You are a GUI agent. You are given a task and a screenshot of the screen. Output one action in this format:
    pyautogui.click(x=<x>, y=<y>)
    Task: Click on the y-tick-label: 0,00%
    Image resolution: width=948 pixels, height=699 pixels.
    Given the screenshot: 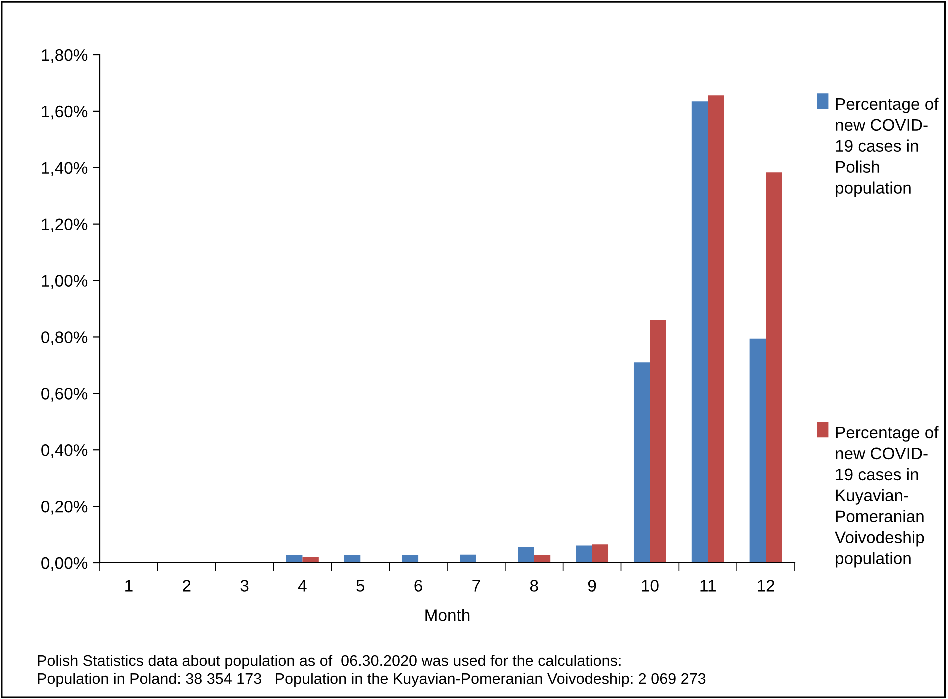 What is the action you would take?
    pyautogui.click(x=65, y=564)
    